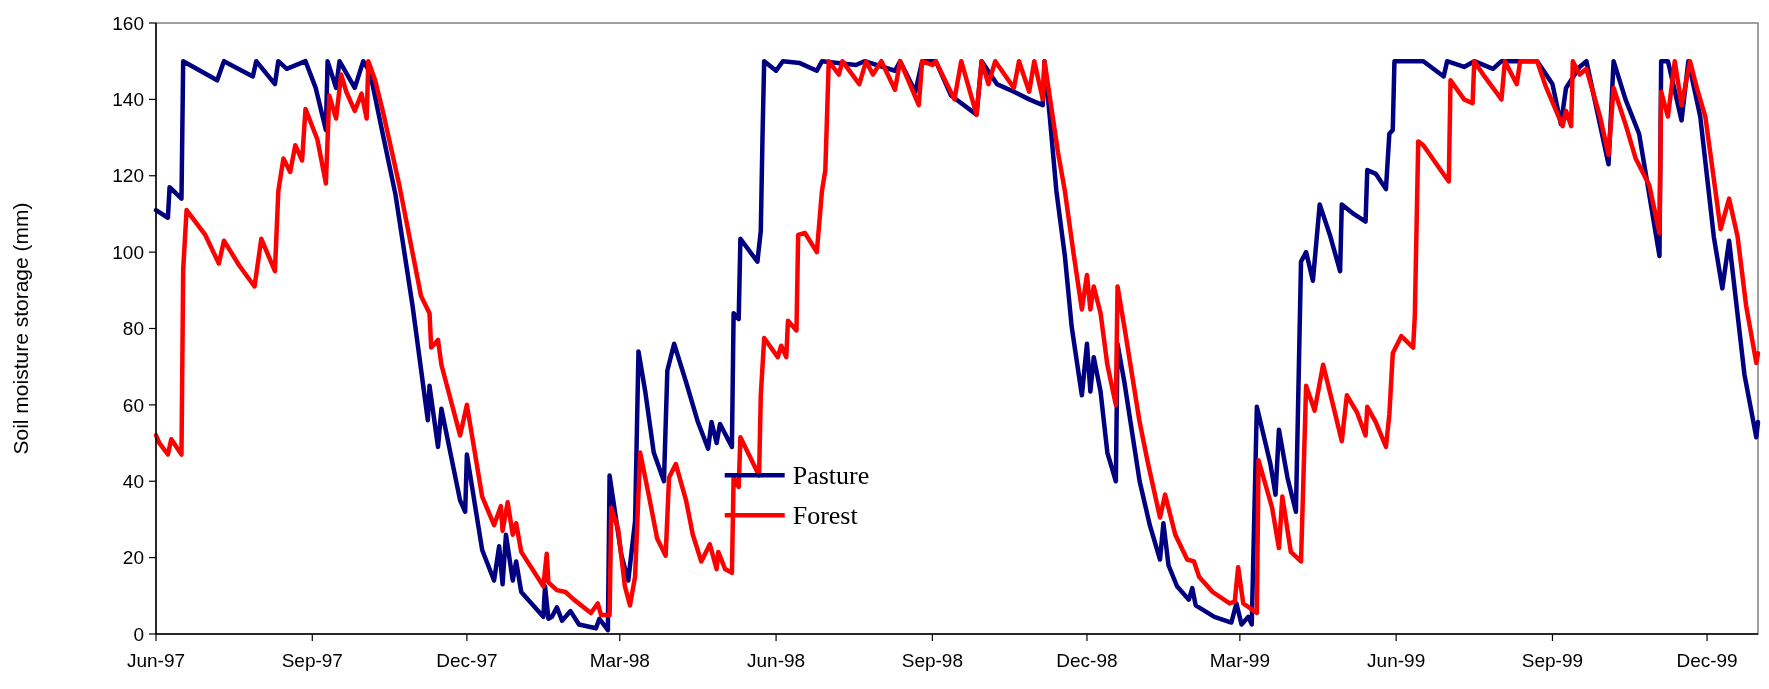  Describe the element at coordinates (128, 100) in the screenshot. I see `y-tick-label: 140` at that location.